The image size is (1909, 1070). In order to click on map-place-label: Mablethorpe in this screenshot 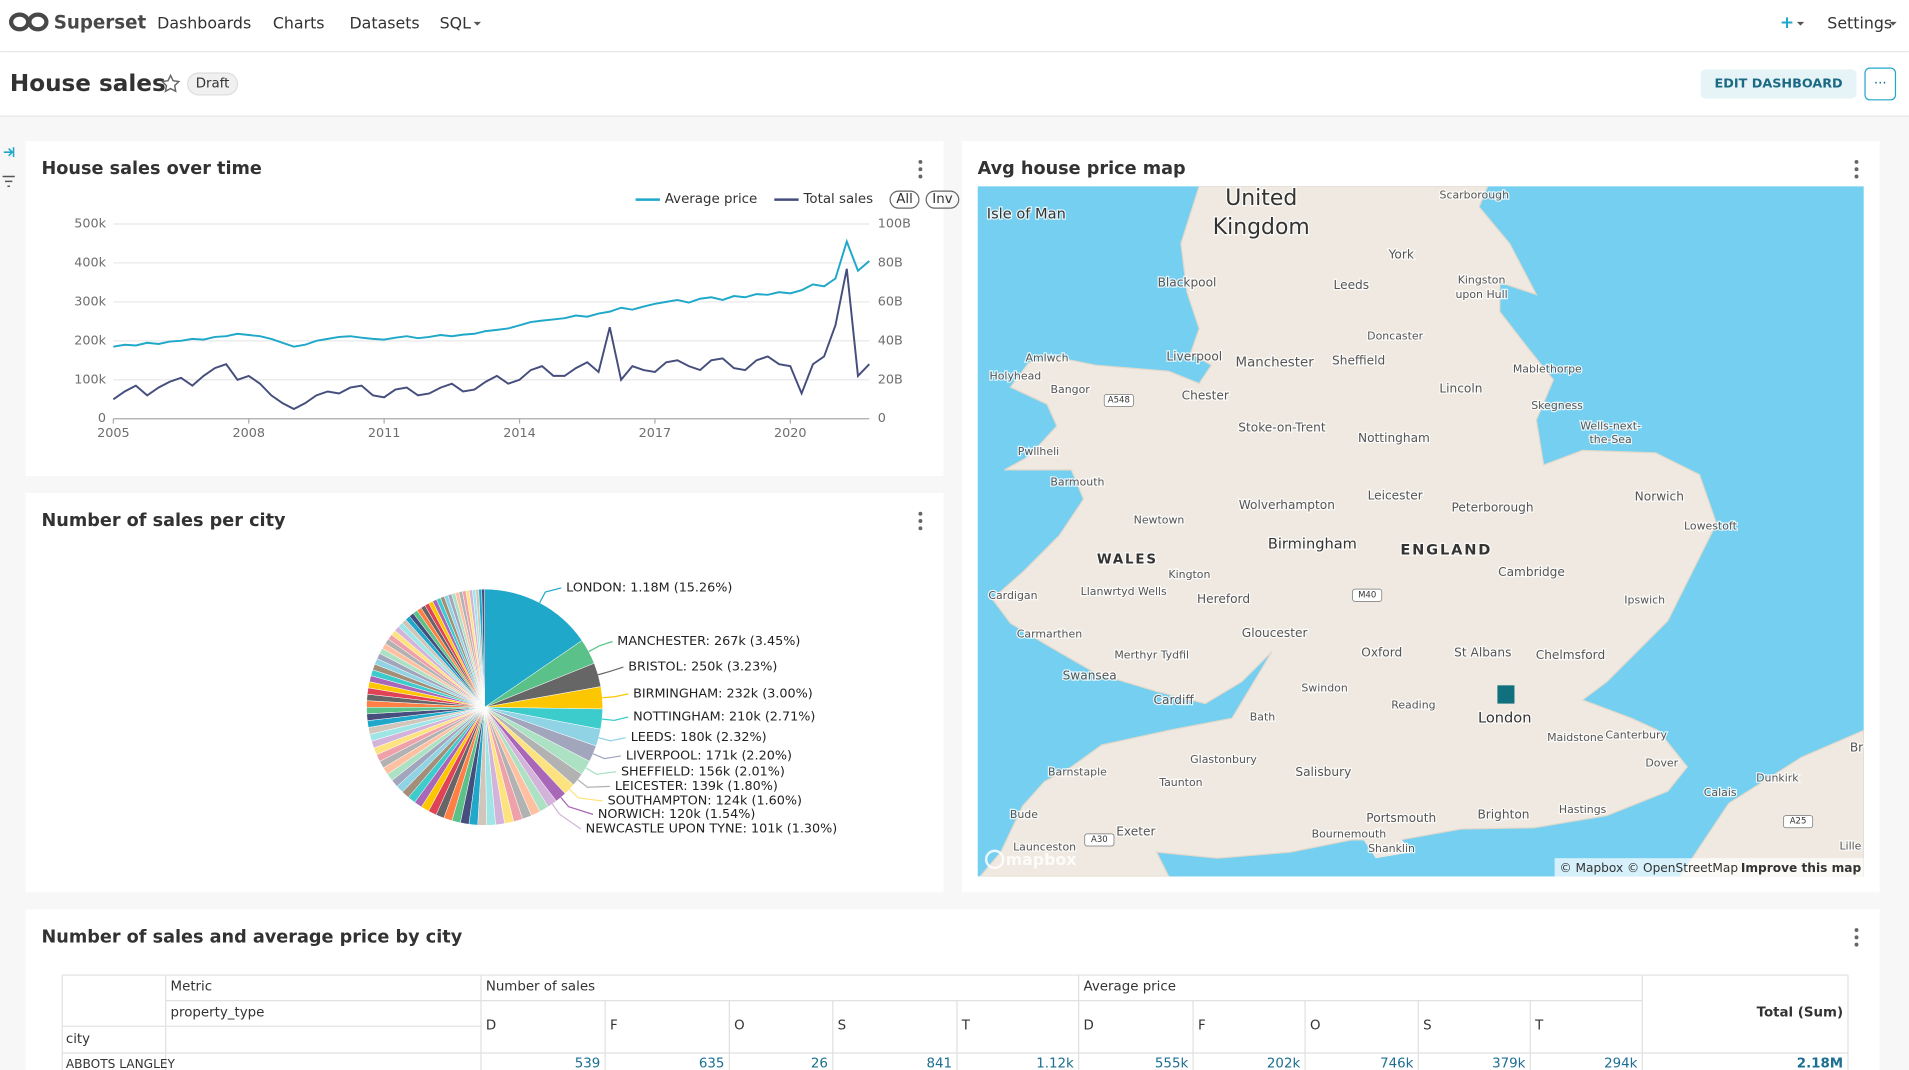, I will do `click(1547, 368)`.